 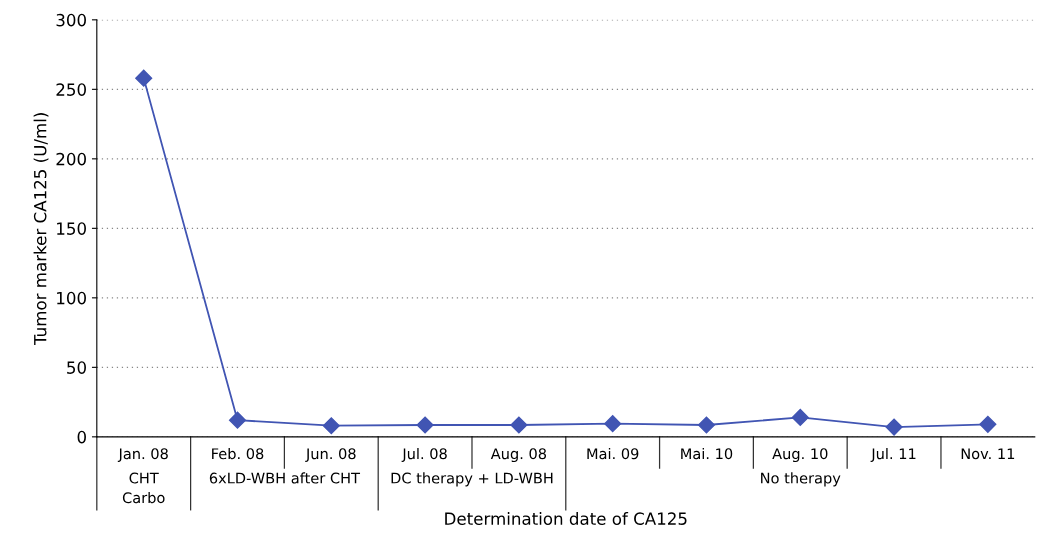 I want to click on x-tick-label: Jan. 08, so click(x=142, y=455).